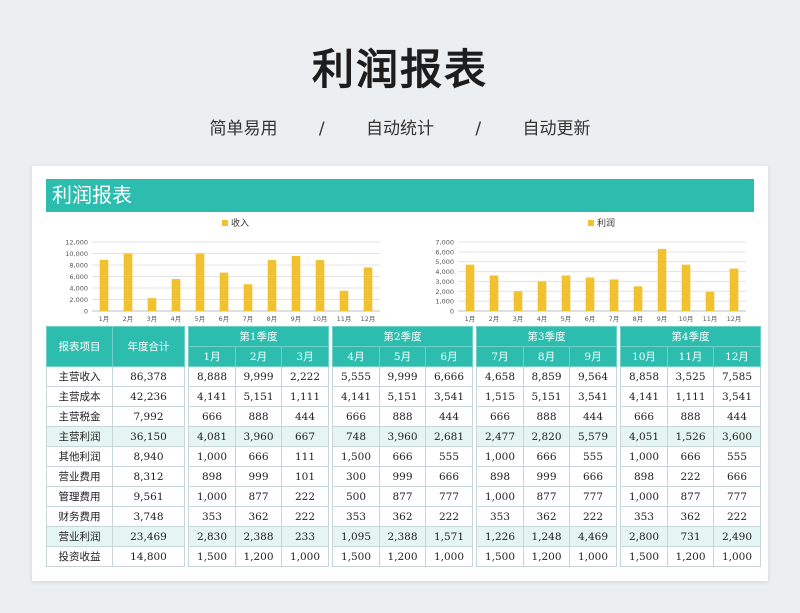 This screenshot has width=800, height=613. I want to click on header-month: 2月, so click(258, 356).